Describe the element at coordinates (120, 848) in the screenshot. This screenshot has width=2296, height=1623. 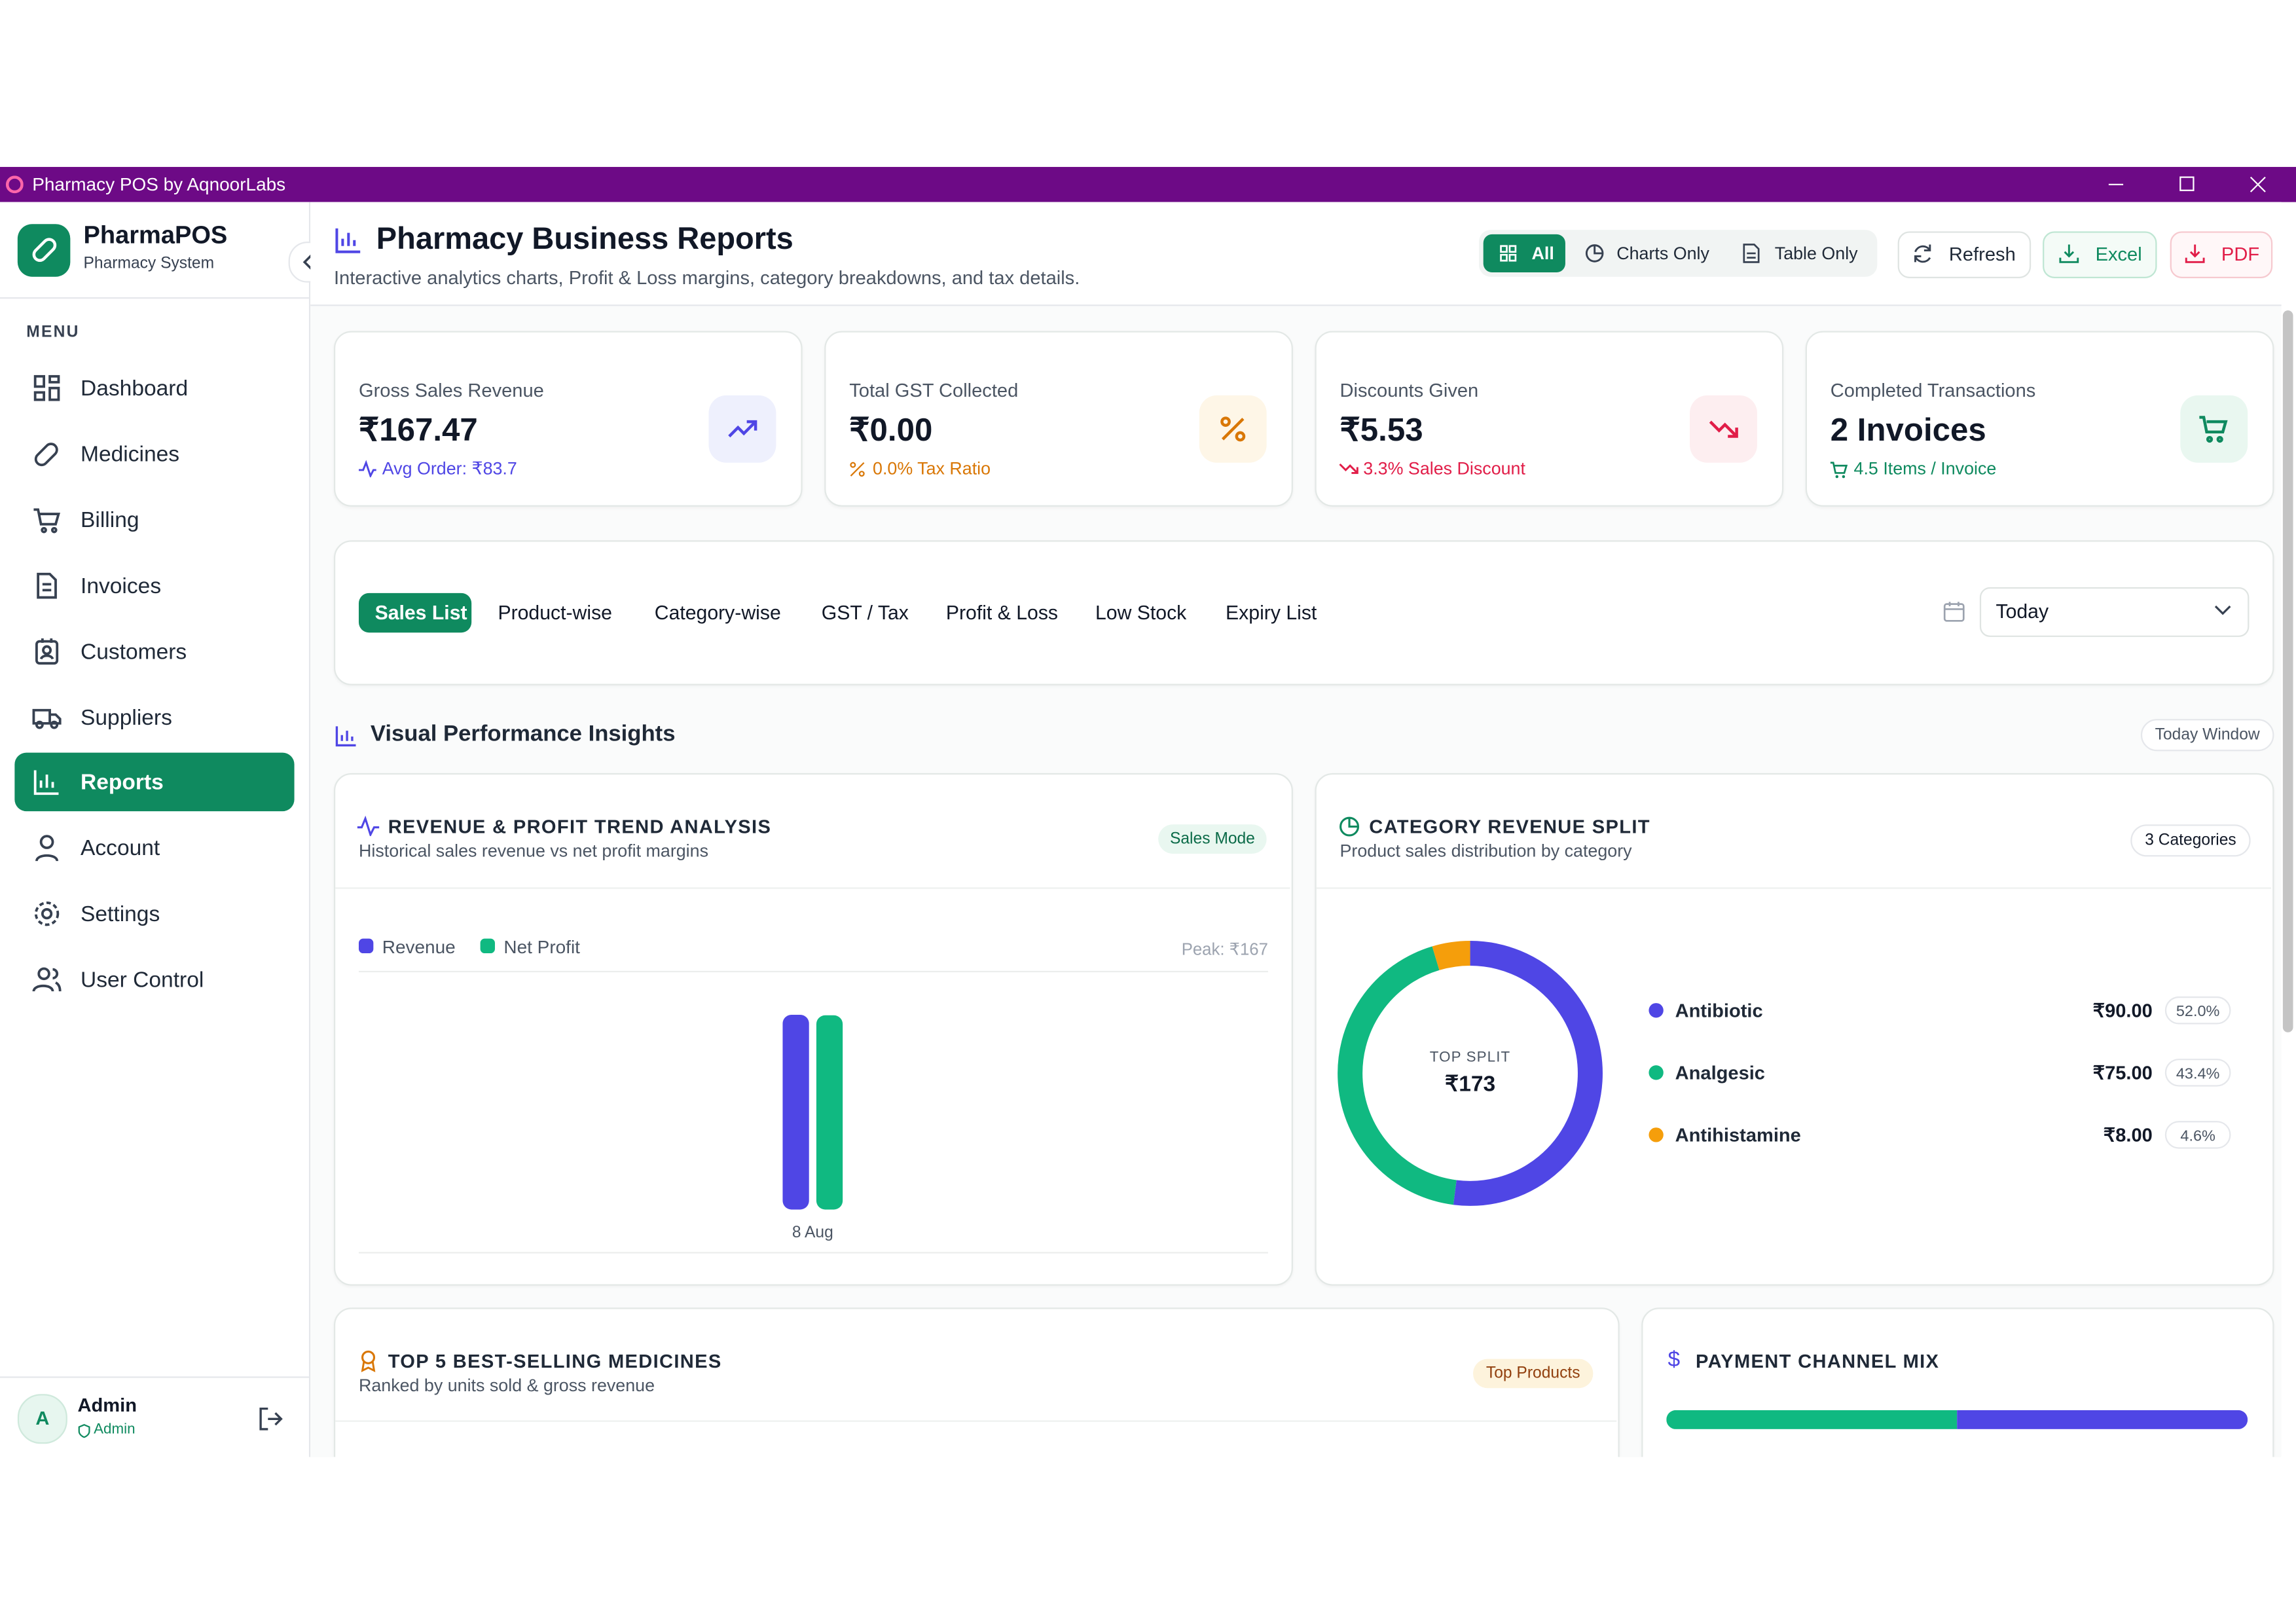
I see `menu-text: Account` at that location.